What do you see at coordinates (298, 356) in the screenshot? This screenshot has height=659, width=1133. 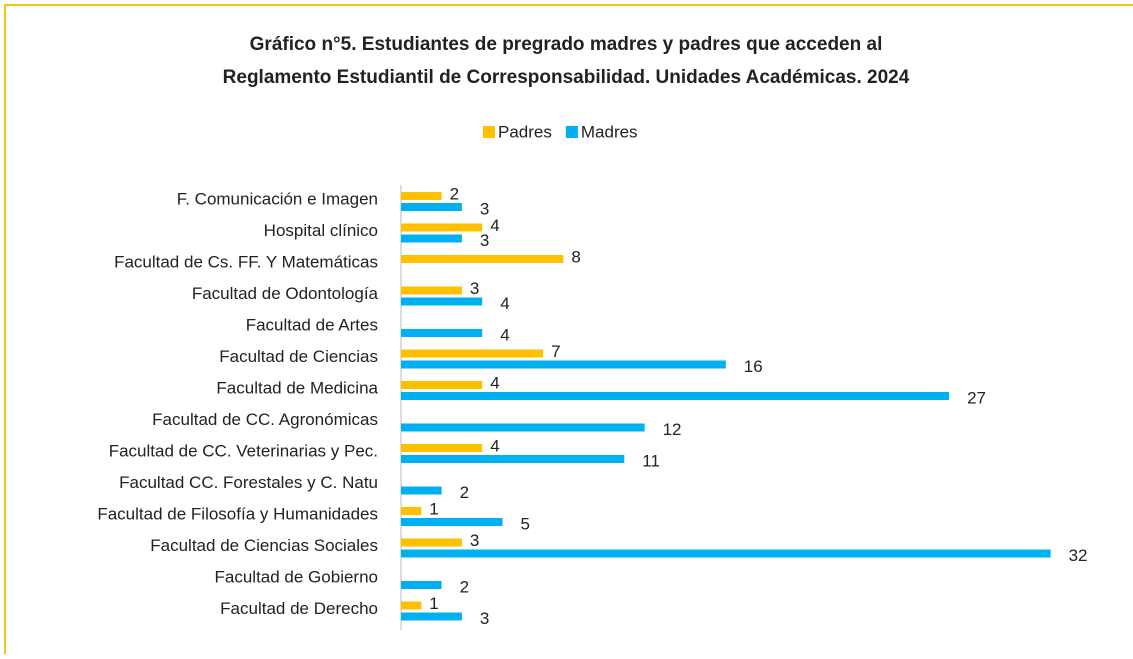 I see `category-label: Facultad de Ciencias` at bounding box center [298, 356].